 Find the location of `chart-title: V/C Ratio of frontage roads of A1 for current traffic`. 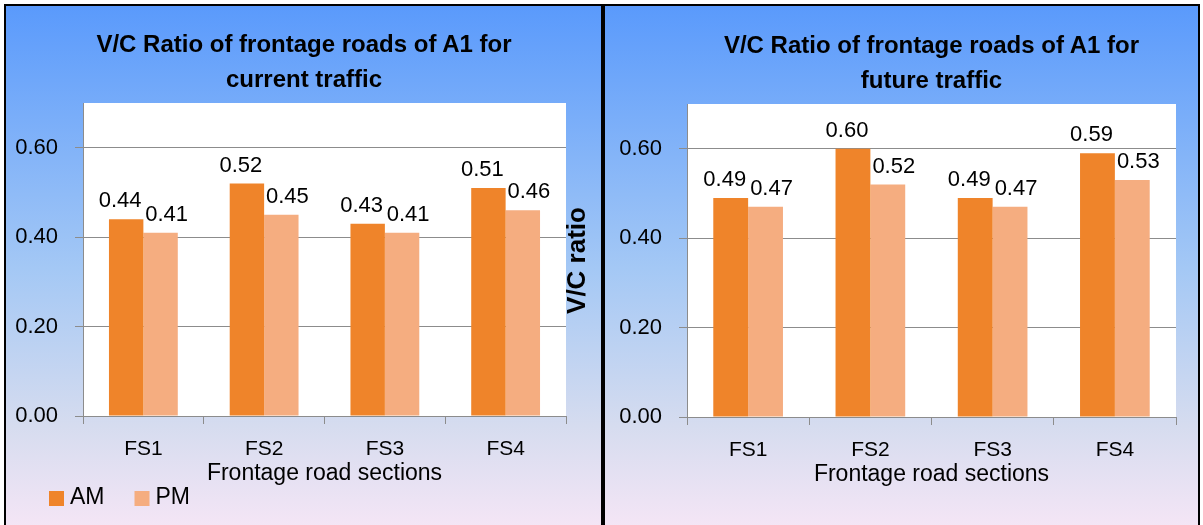

chart-title: V/C Ratio of frontage roads of A1 for current traffic is located at coordinates (304, 60).